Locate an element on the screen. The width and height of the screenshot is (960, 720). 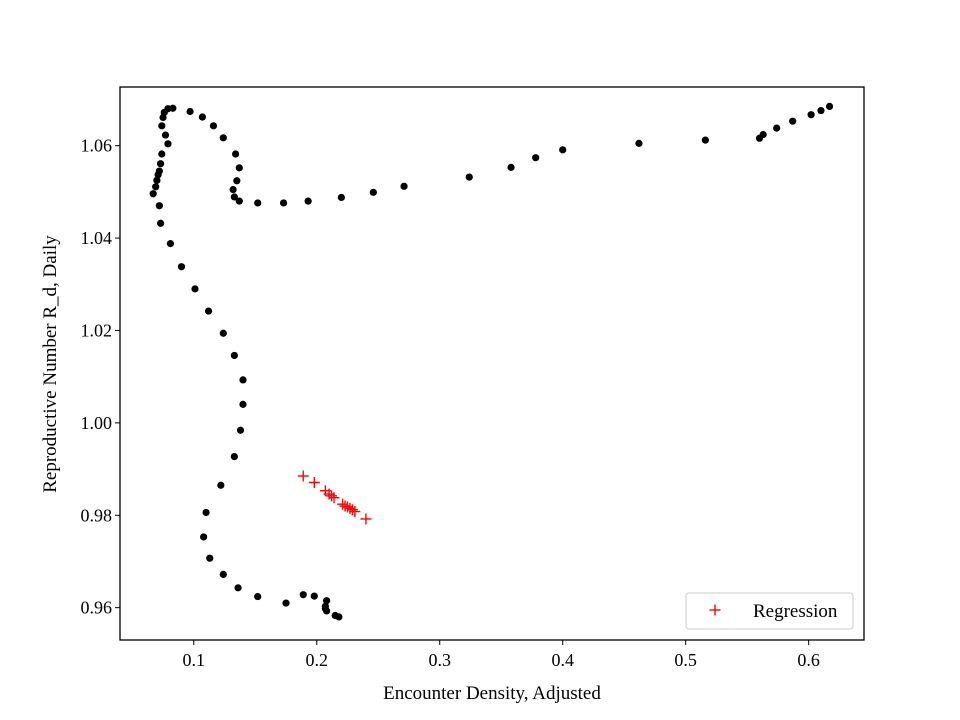
legend-box is located at coordinates (769, 611).